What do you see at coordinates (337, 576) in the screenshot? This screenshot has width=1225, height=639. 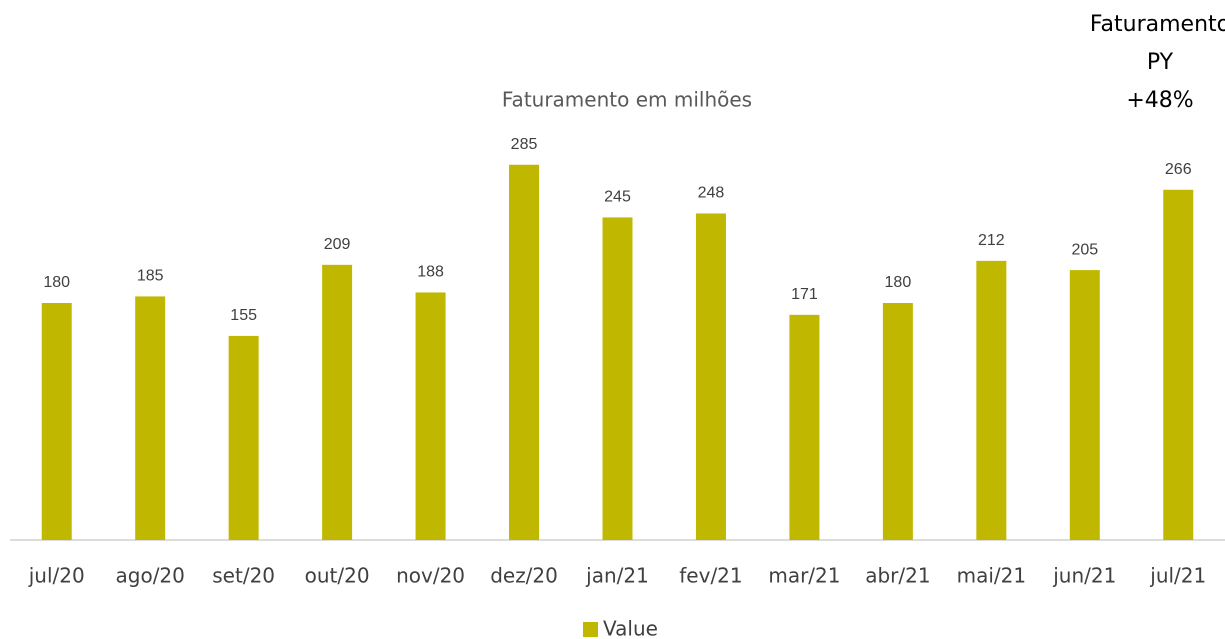 I see `x-tick-label: out/20` at bounding box center [337, 576].